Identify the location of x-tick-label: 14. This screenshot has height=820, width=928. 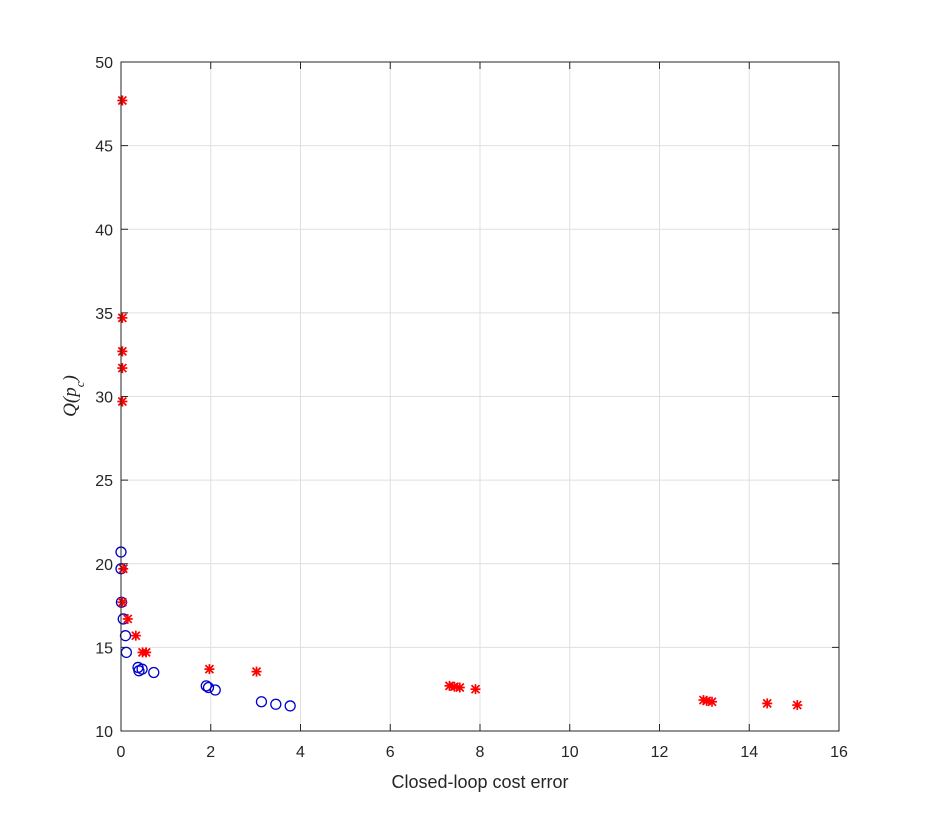
(749, 752).